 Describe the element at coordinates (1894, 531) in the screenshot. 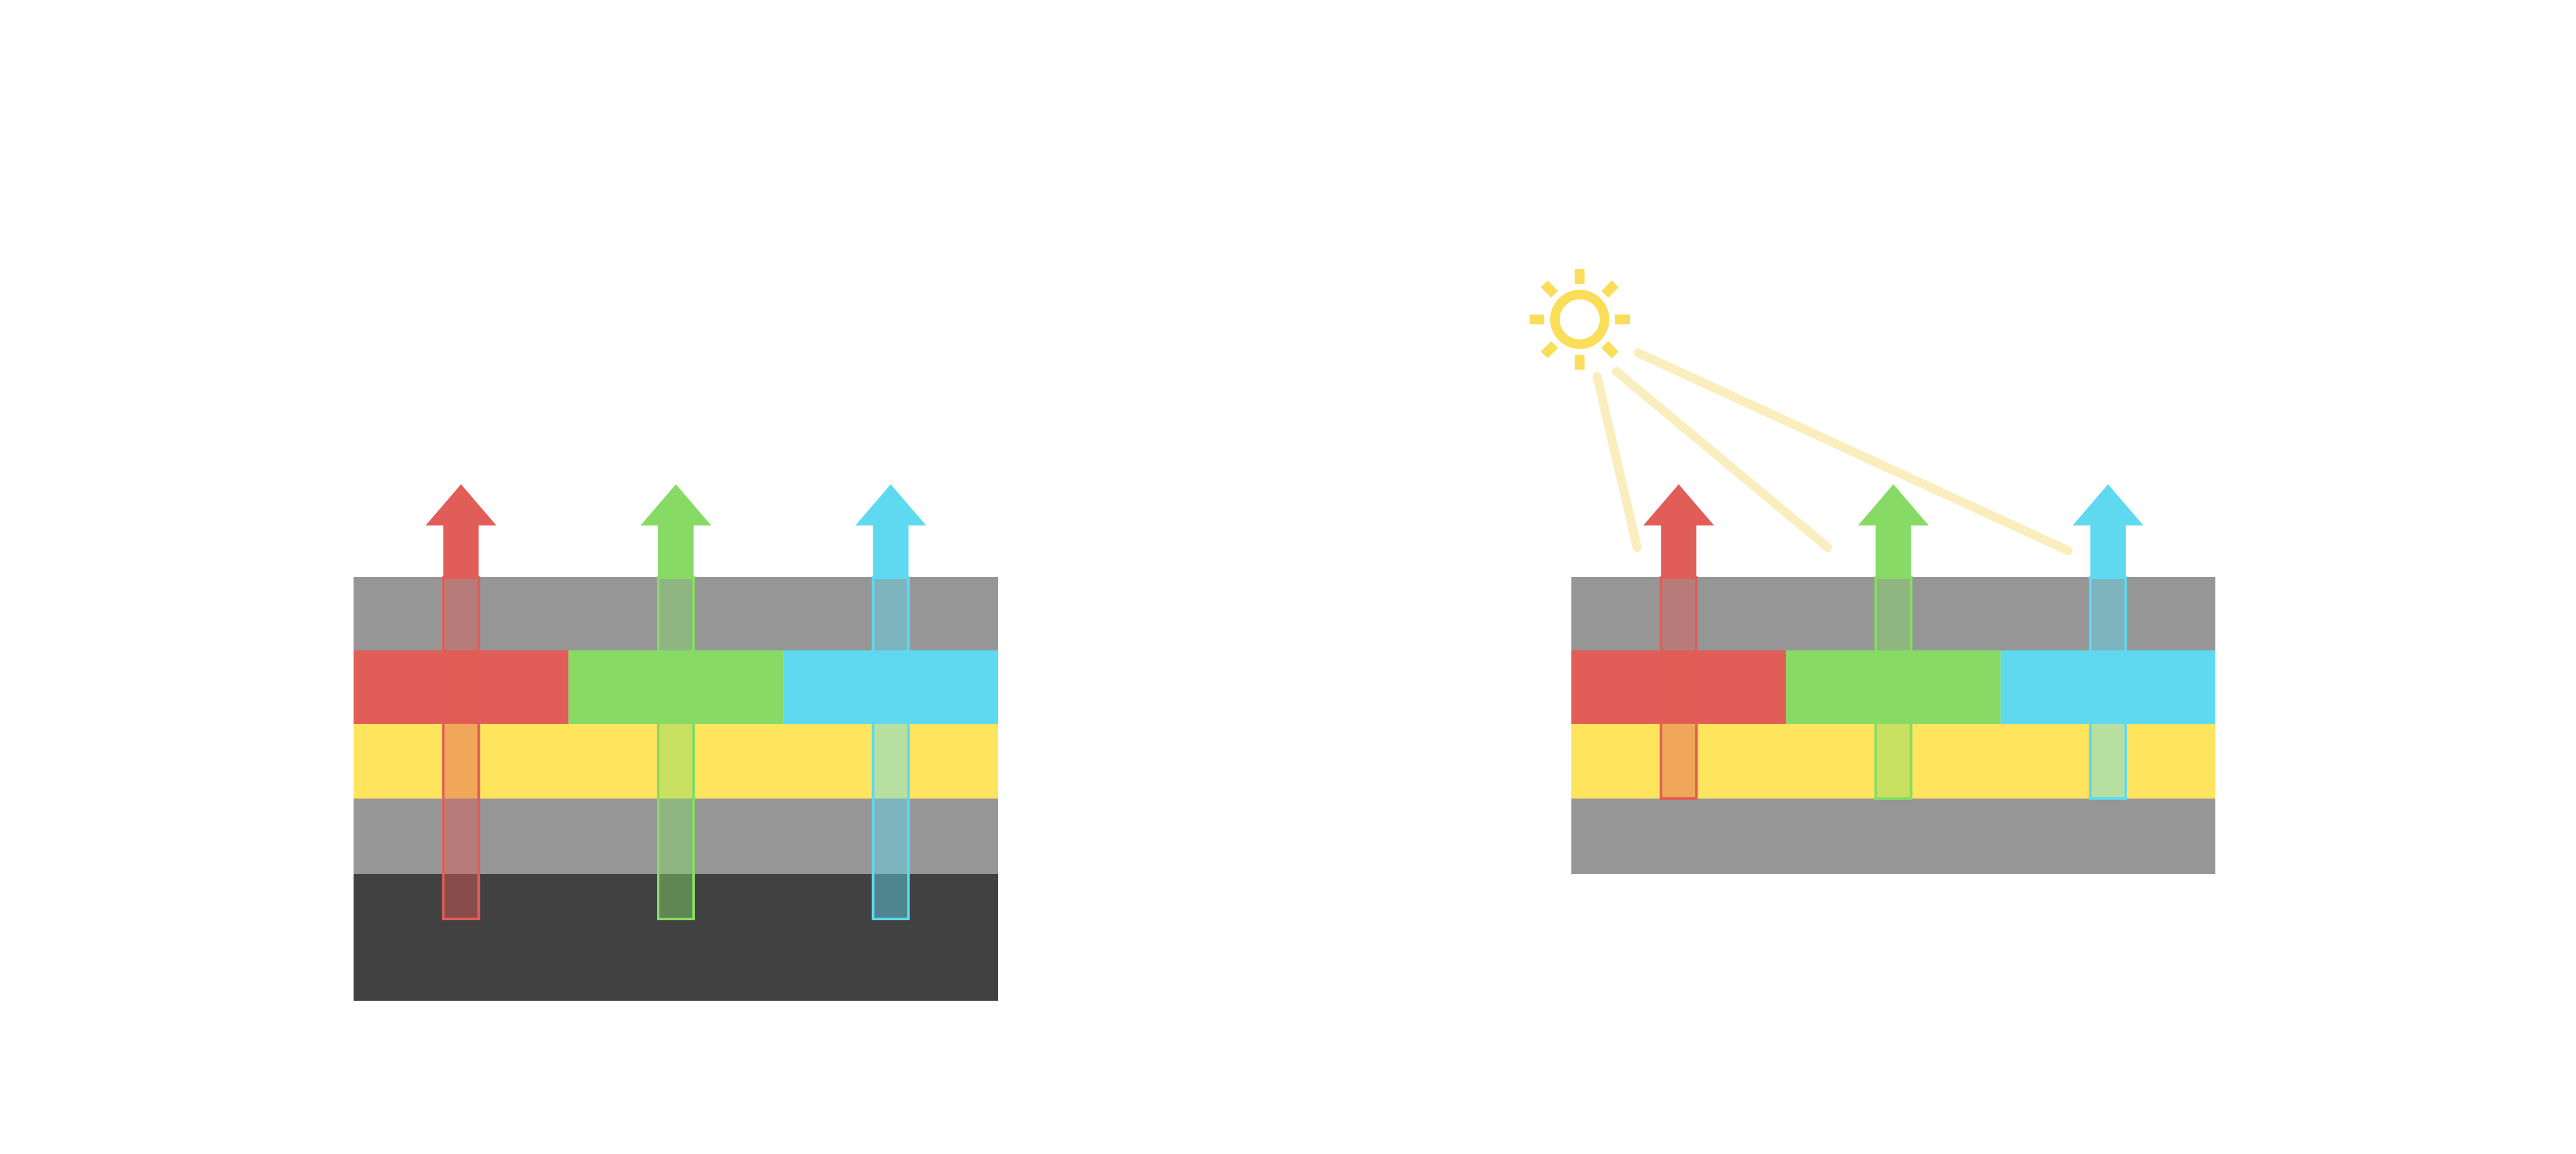

I see `reflective-stack-green-light-arrow` at that location.